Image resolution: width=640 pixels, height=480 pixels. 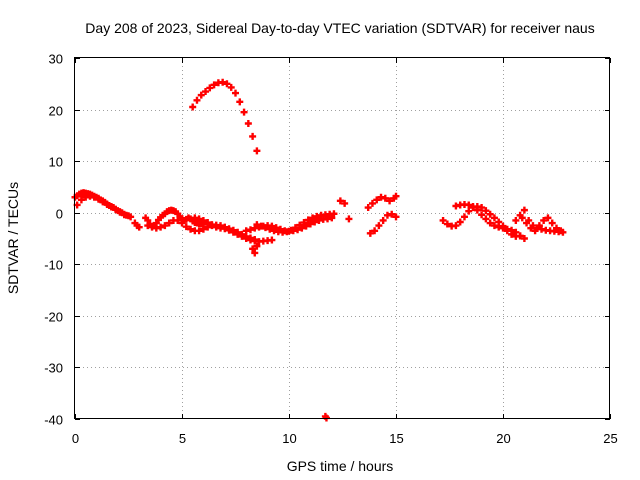 I want to click on y-tick-label: 20, so click(x=56, y=111).